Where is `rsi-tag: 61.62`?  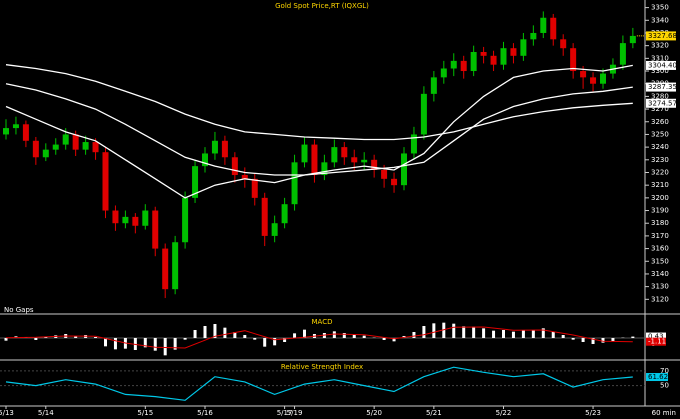
rsi-tag: 61.62 is located at coordinates (658, 377).